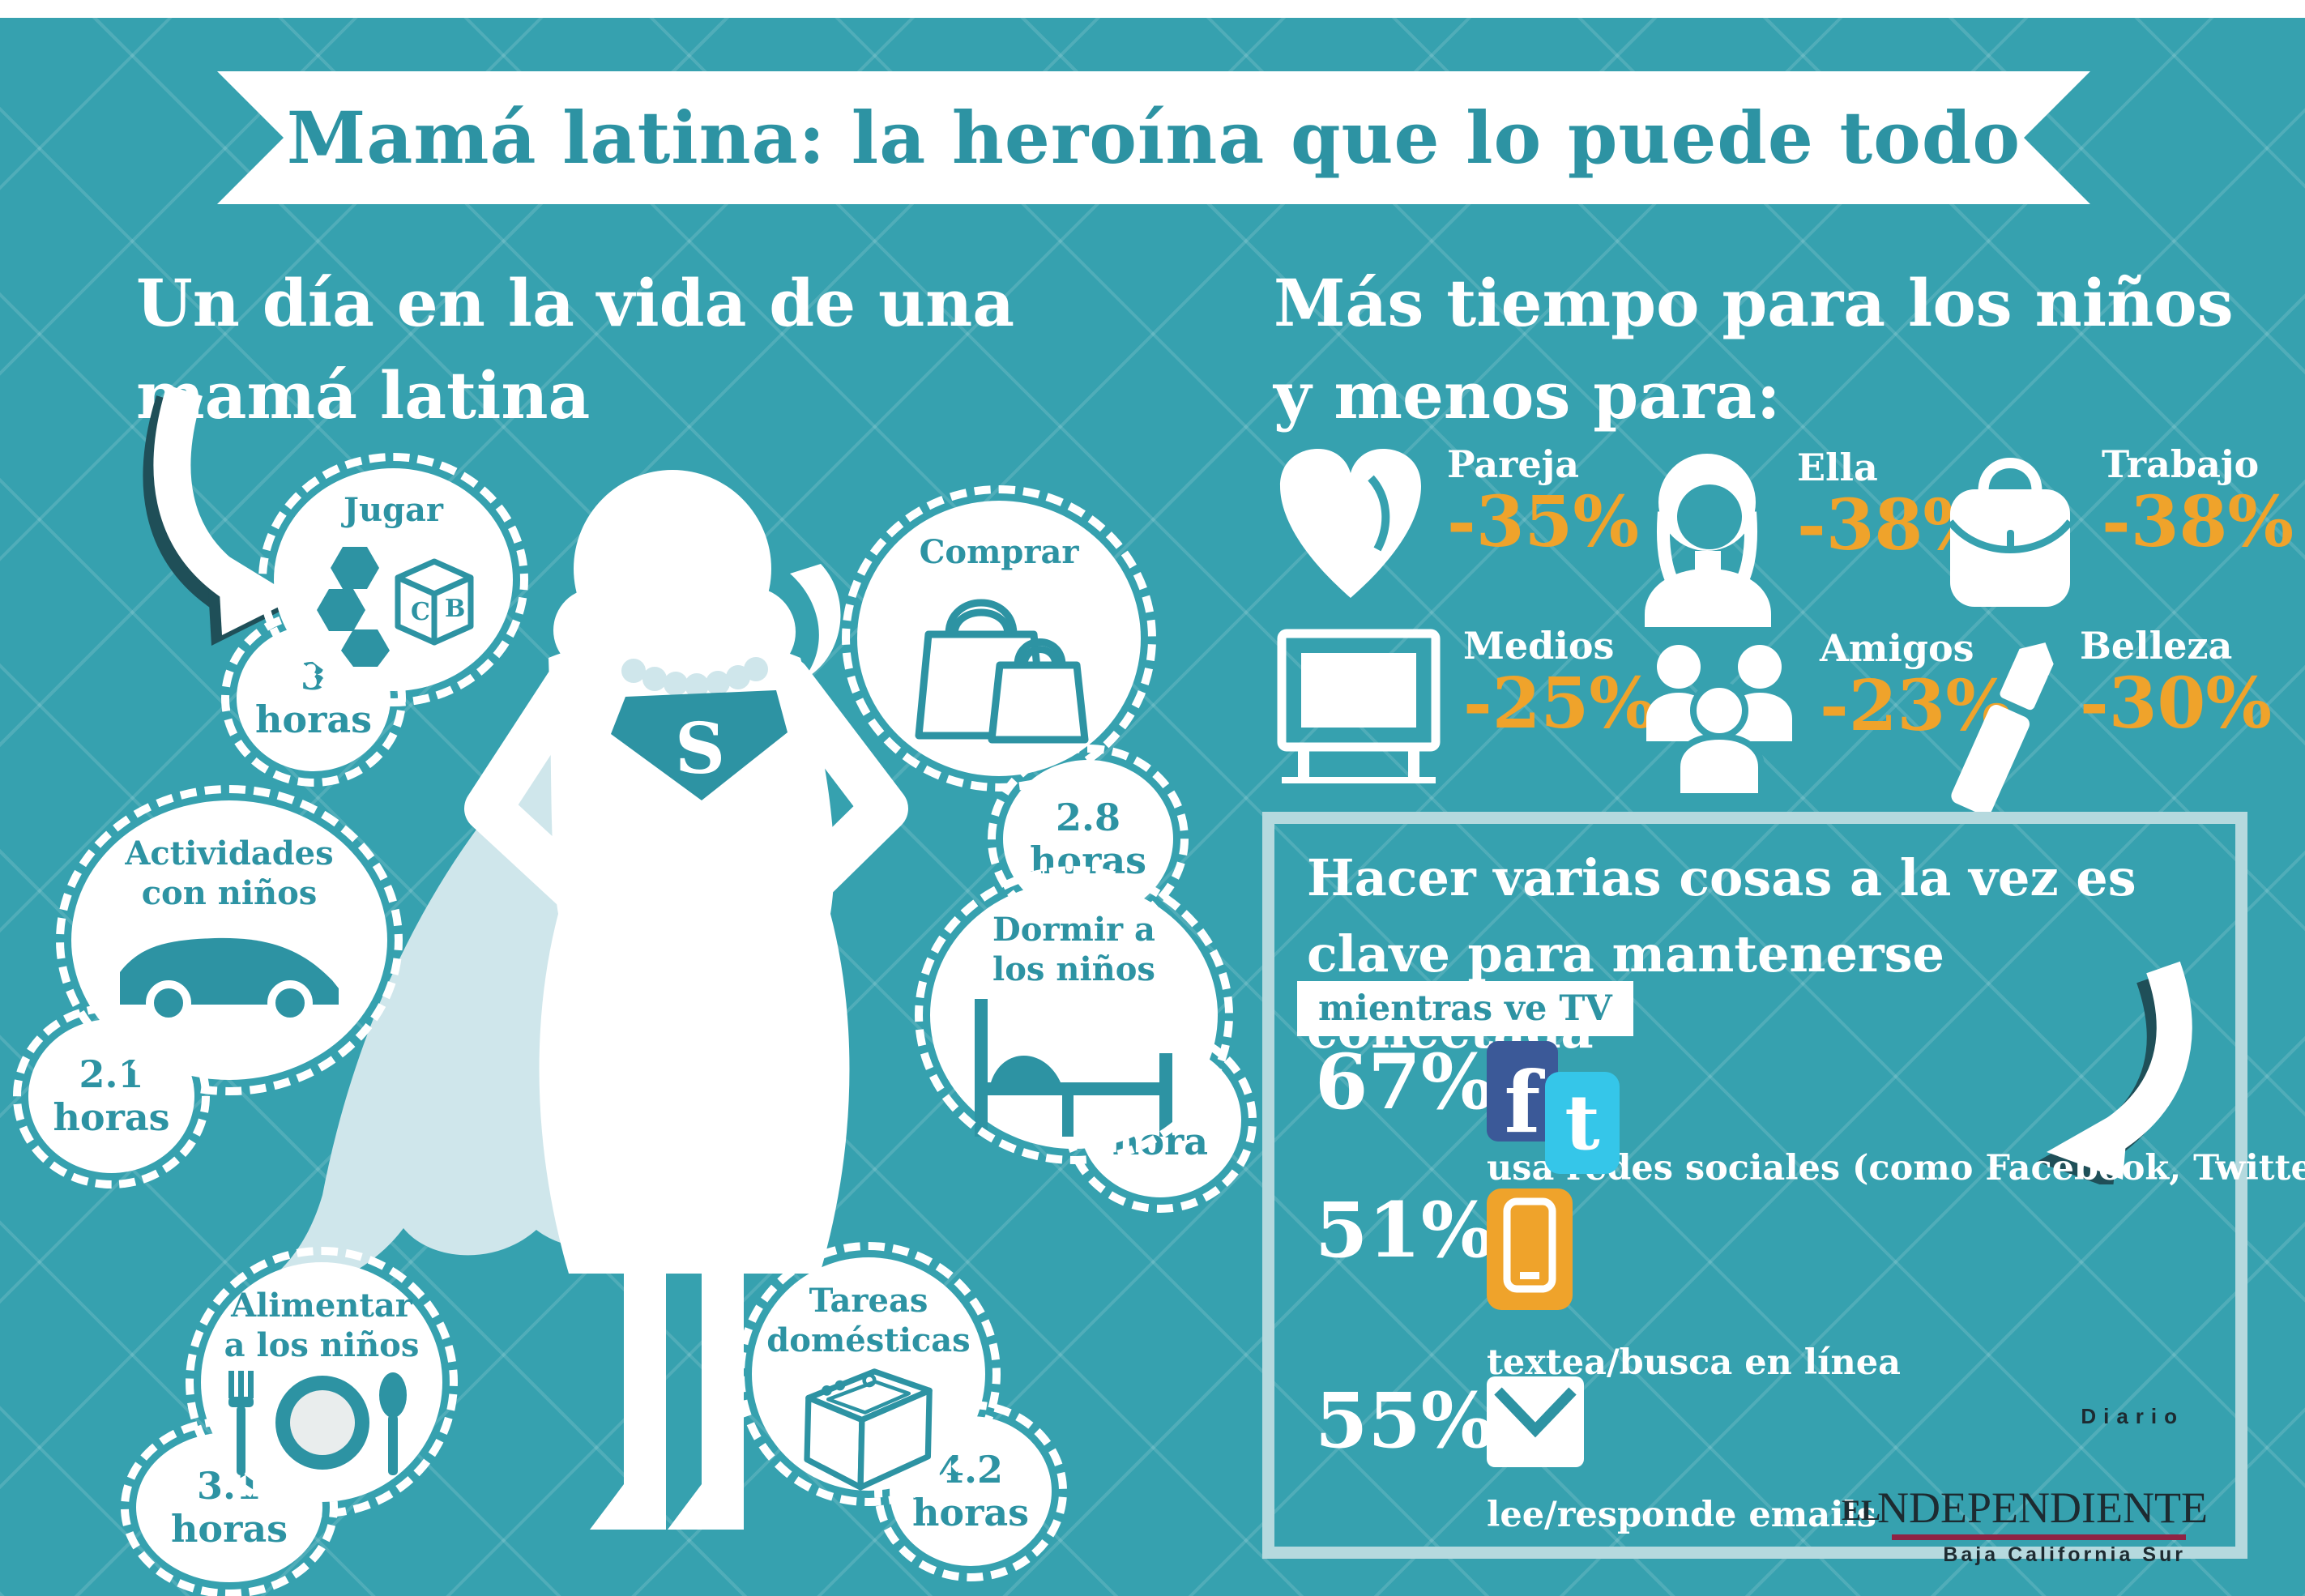 This screenshot has width=2305, height=1596. I want to click on stat-cell-medios: Medios -25%, so click(1465, 704).